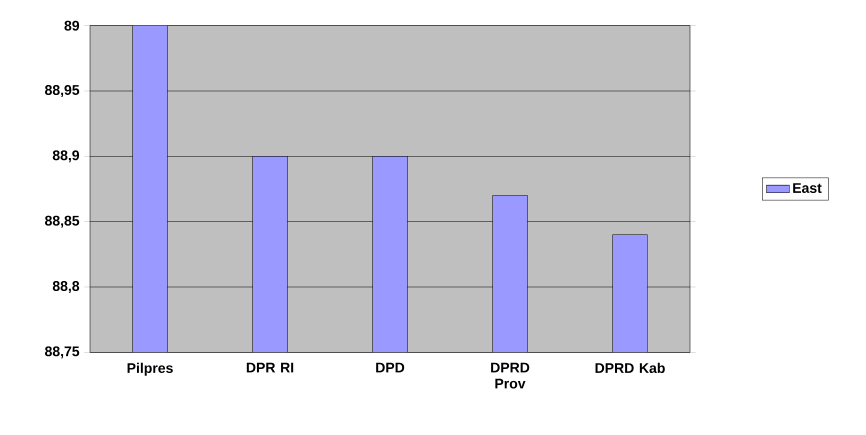 Image resolution: width=866 pixels, height=435 pixels. I want to click on legend-label: East, so click(807, 188).